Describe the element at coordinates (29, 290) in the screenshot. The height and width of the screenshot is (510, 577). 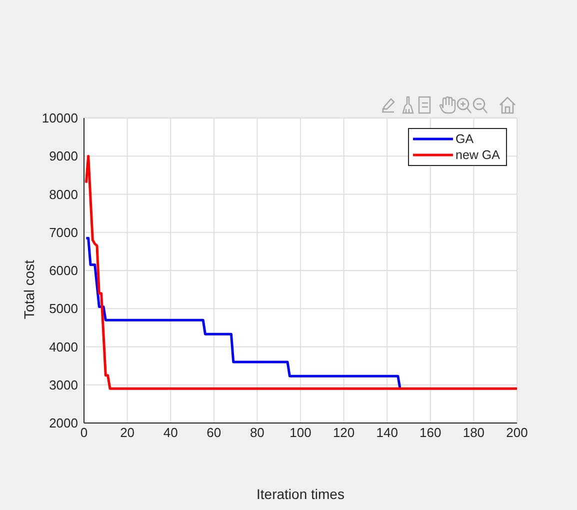
I see `y-axis-title: Total cost` at that location.